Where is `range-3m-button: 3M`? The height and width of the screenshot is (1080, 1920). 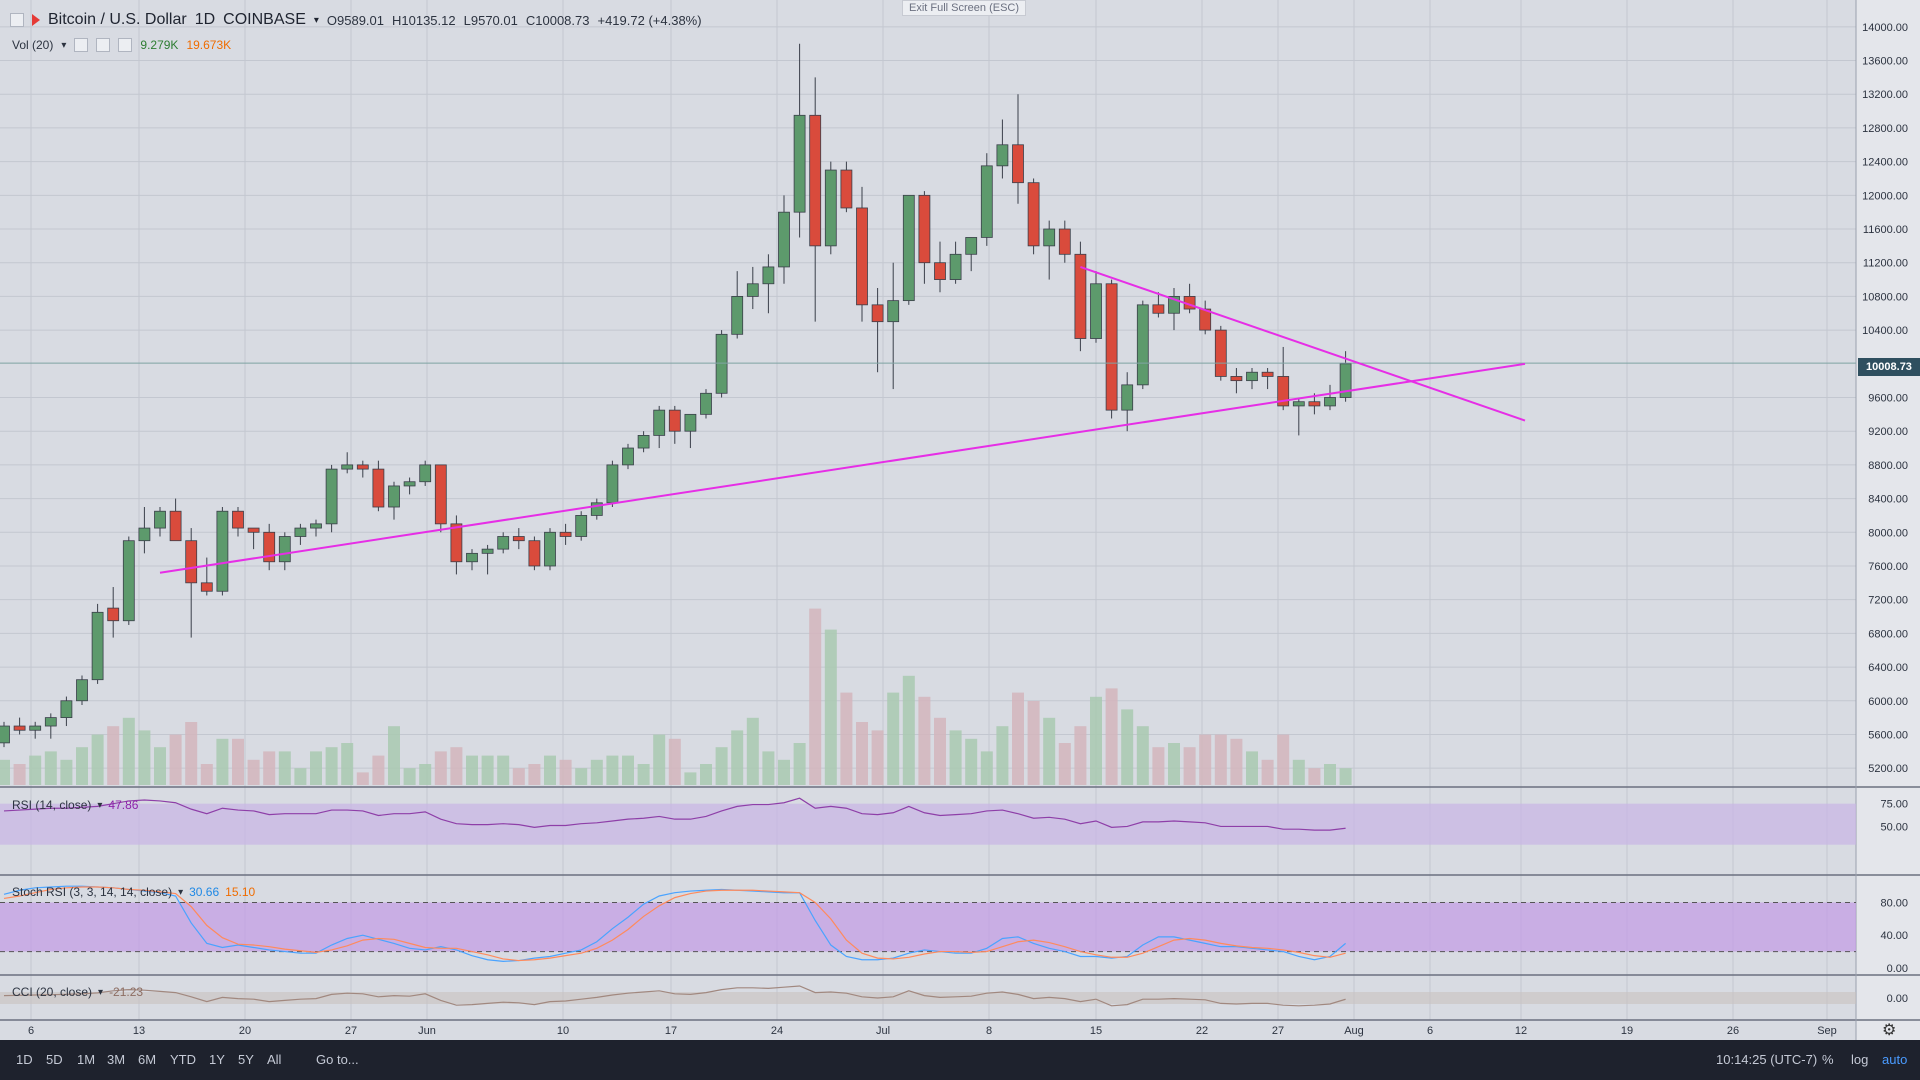 range-3m-button: 3M is located at coordinates (116, 1059).